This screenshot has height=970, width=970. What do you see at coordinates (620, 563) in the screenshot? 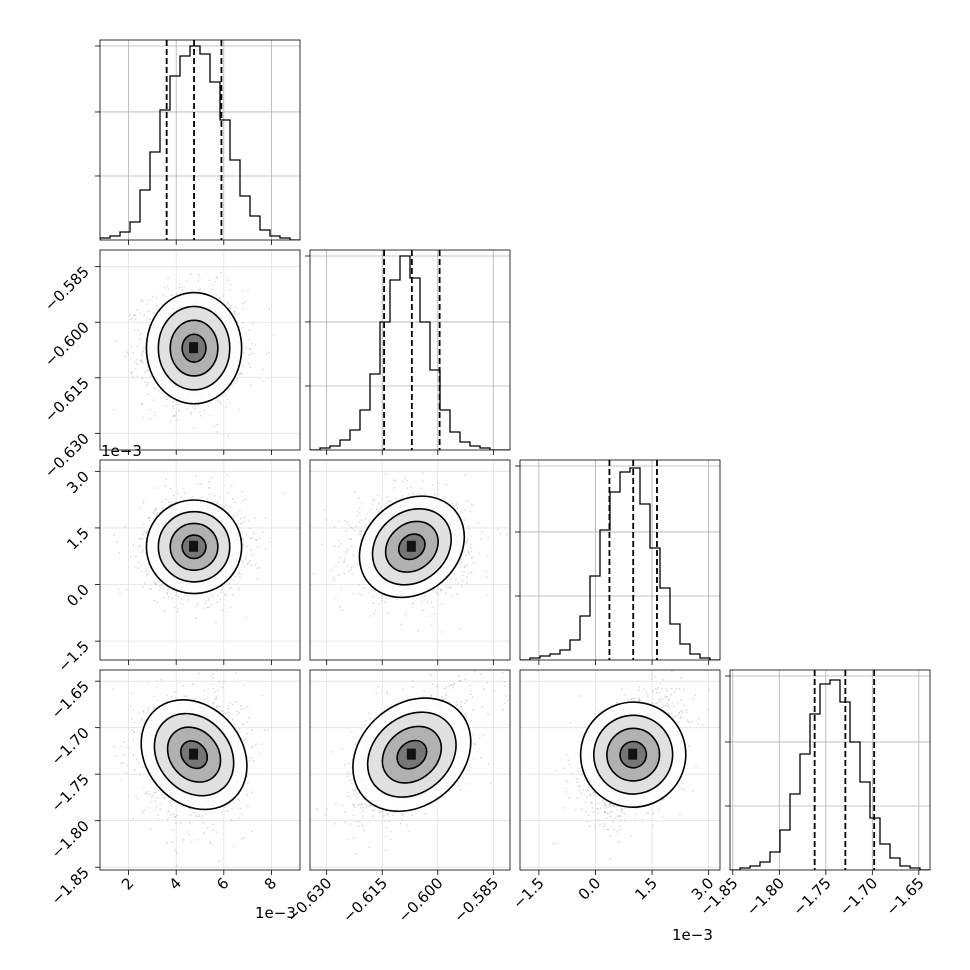
I see `histogram-step` at bounding box center [620, 563].